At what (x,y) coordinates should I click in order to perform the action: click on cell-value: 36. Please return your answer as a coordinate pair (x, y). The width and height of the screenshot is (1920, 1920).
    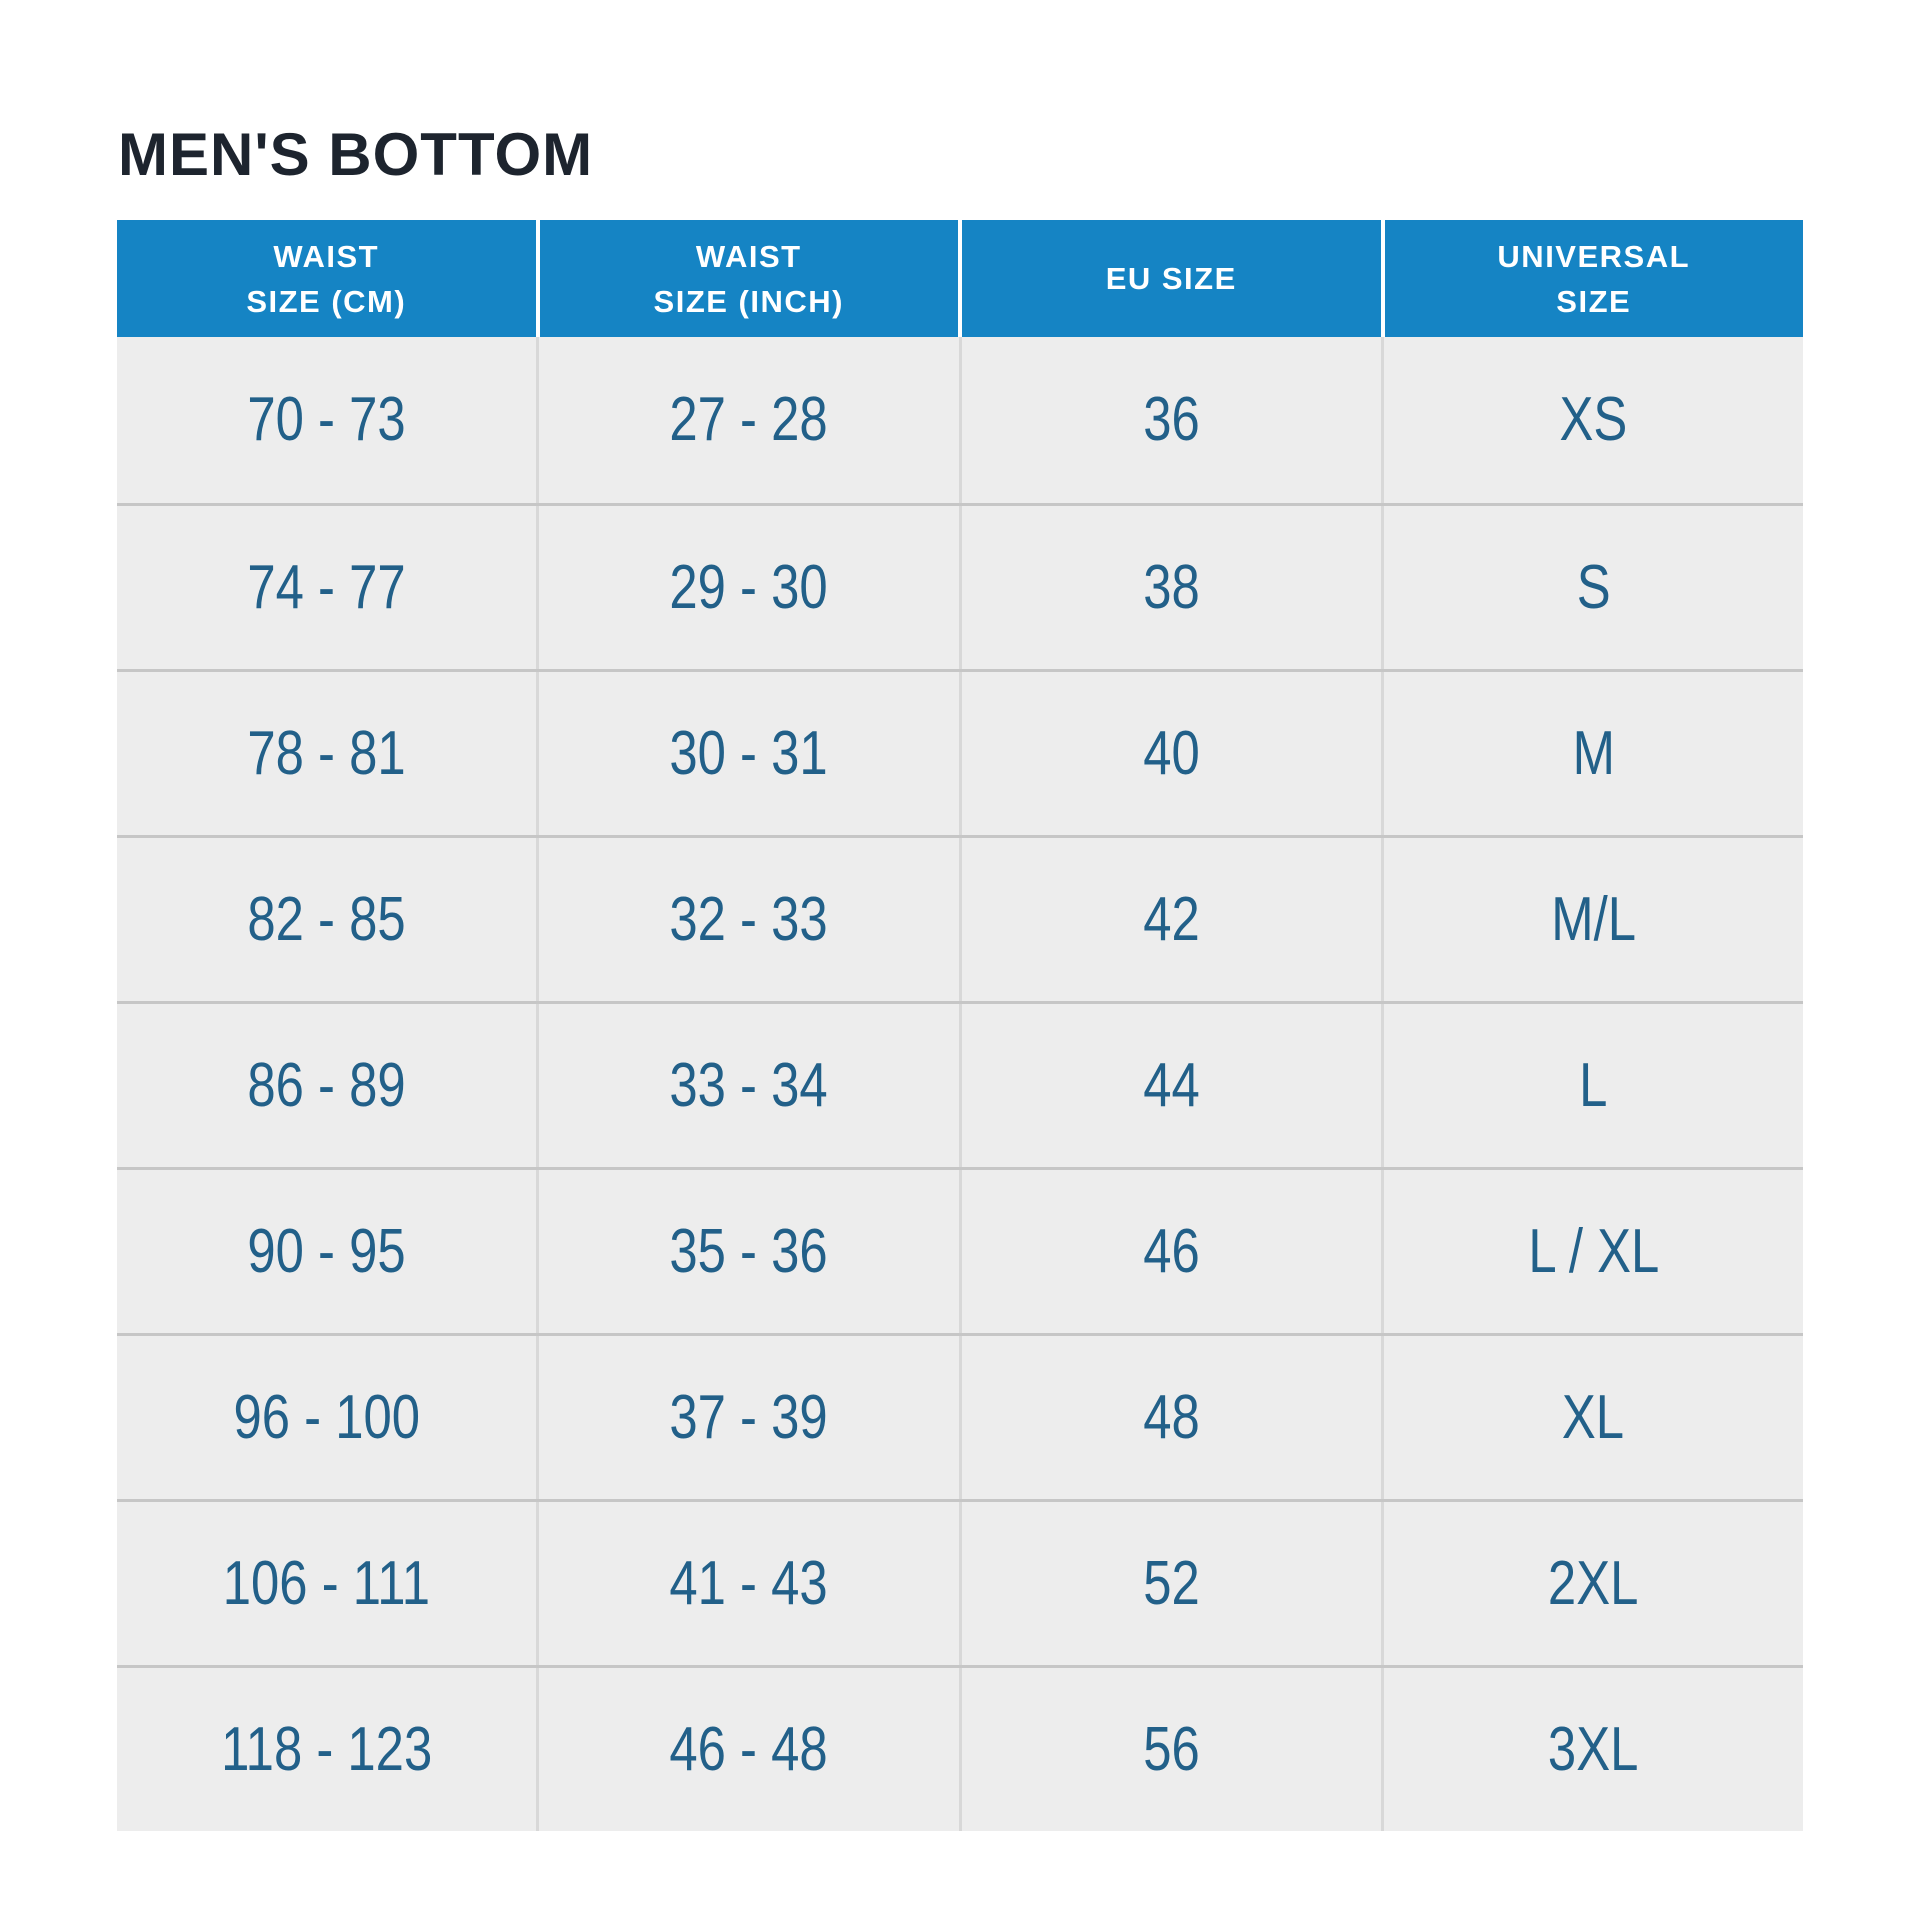
    Looking at the image, I should click on (1171, 419).